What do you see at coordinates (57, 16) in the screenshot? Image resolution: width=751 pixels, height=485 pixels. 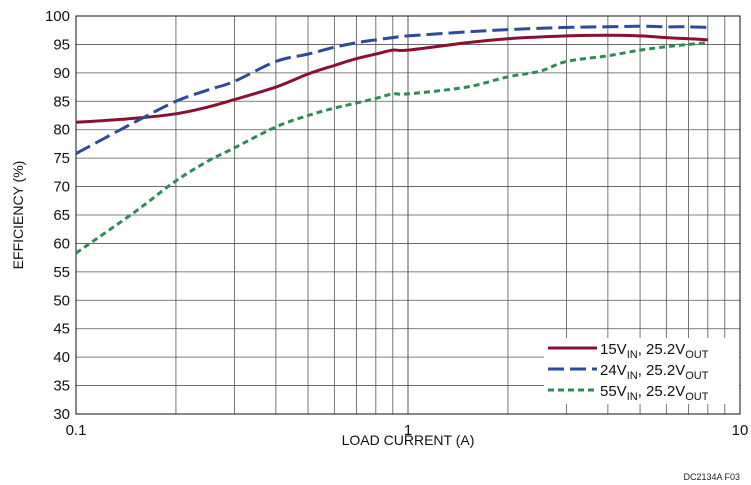 I see `y-tick-label: 100` at bounding box center [57, 16].